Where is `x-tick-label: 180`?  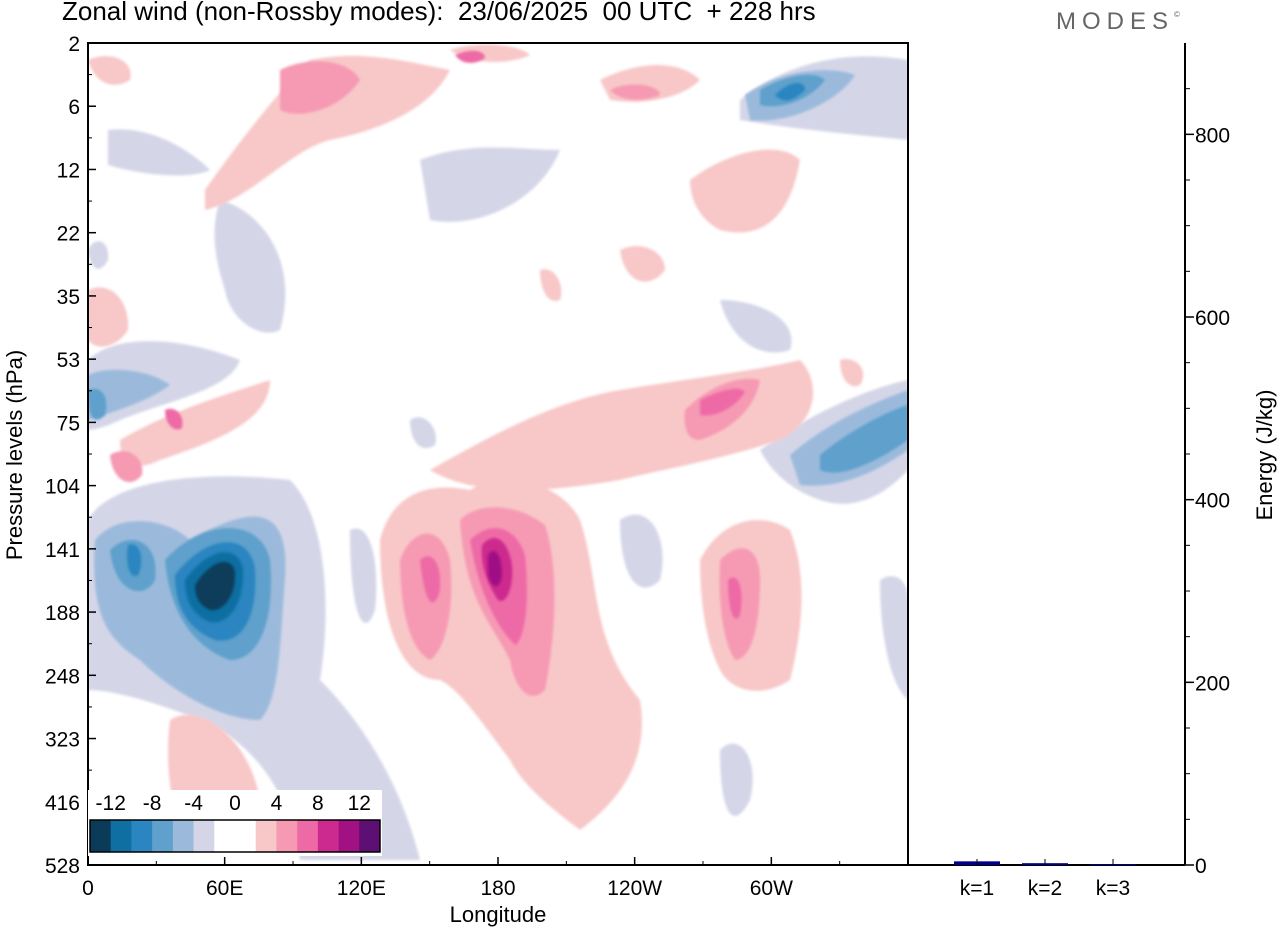 x-tick-label: 180 is located at coordinates (497, 888).